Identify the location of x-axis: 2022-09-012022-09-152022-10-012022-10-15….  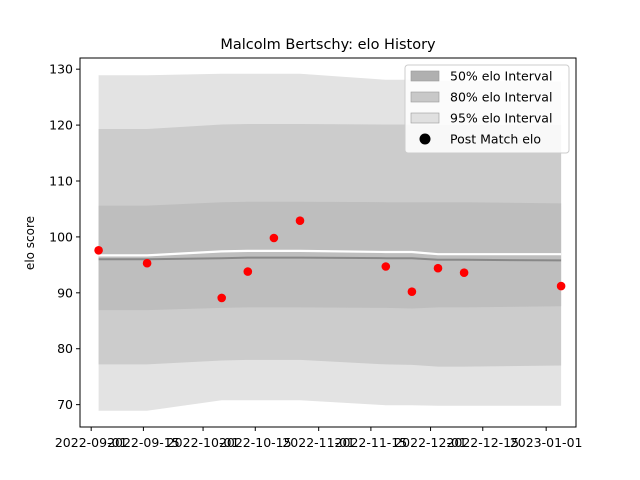
(319, 438).